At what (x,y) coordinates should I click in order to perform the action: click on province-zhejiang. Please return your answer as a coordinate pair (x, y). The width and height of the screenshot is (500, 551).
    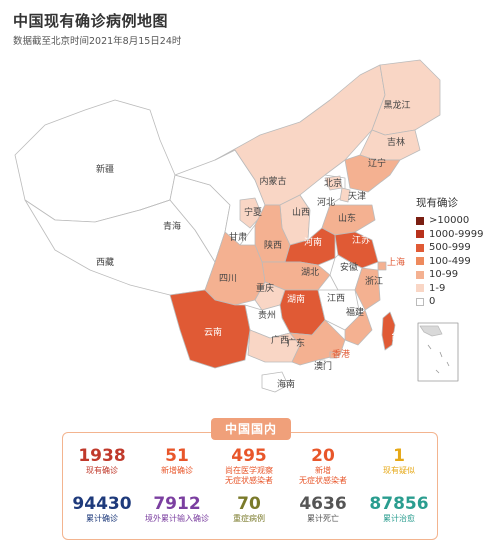
    Looking at the image, I should click on (367, 289).